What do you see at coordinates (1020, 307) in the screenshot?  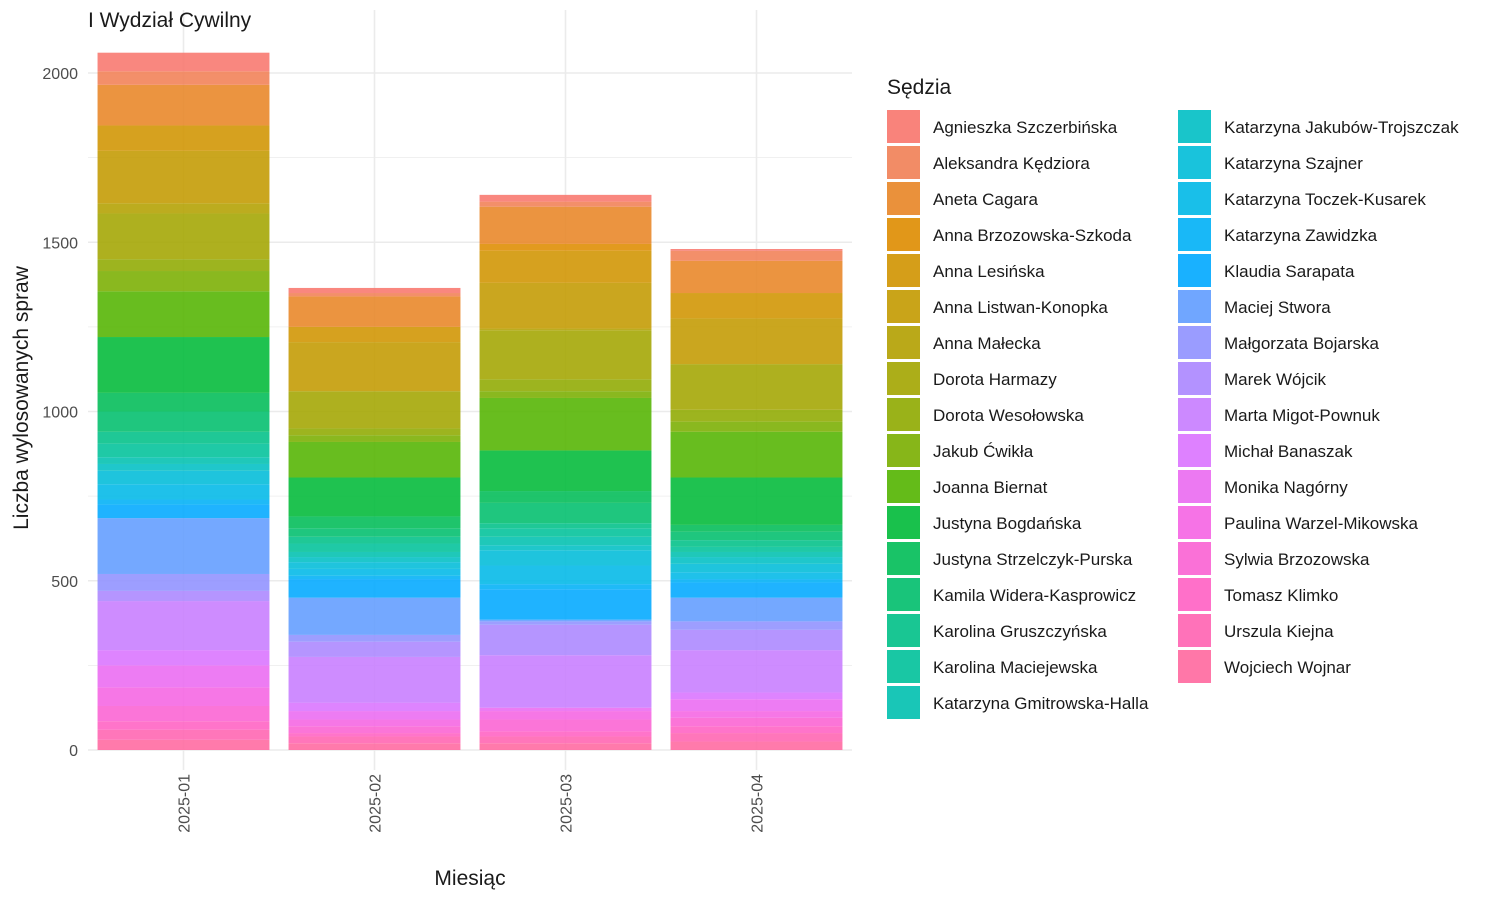 I see `legend-label: Anna Listwan-Konopka` at bounding box center [1020, 307].